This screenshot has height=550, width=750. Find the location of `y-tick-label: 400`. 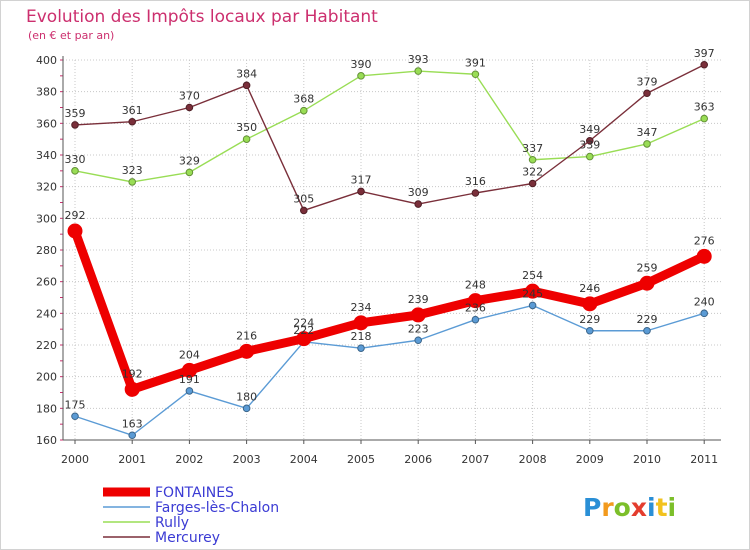

y-tick-label: 400 is located at coordinates (46, 60).